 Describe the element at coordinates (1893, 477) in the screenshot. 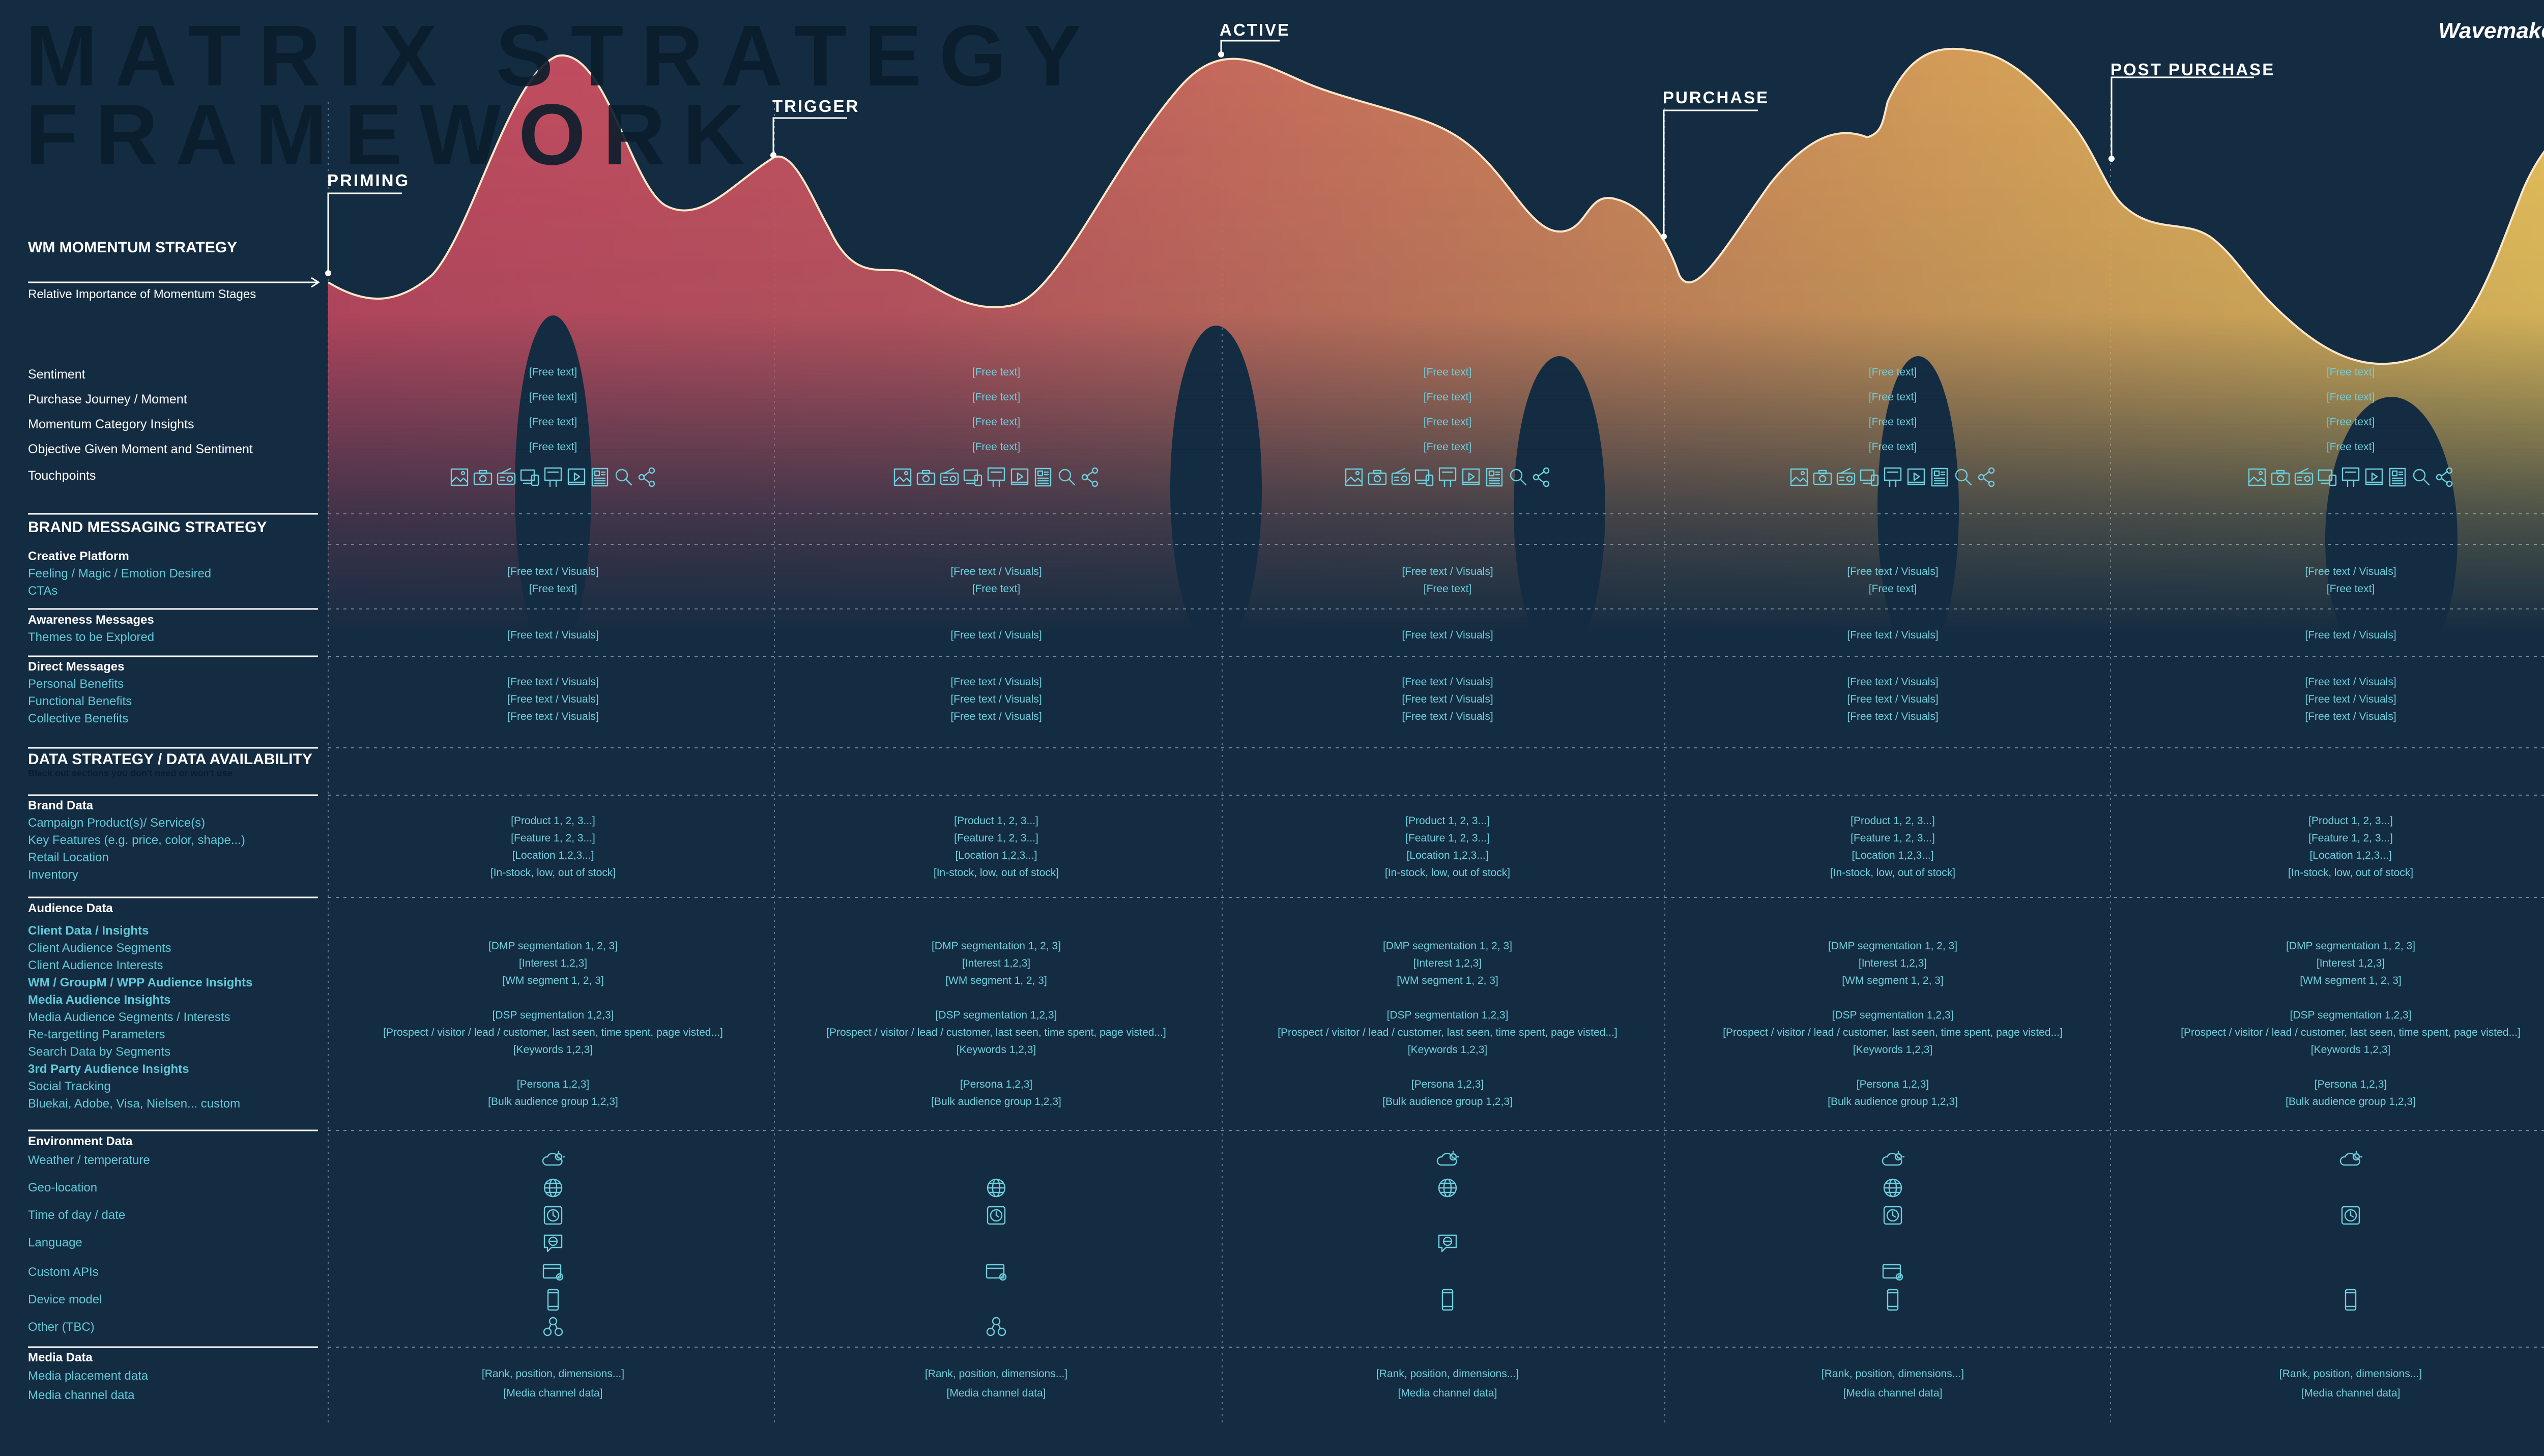

I see `touchpoint-icons-col4` at that location.